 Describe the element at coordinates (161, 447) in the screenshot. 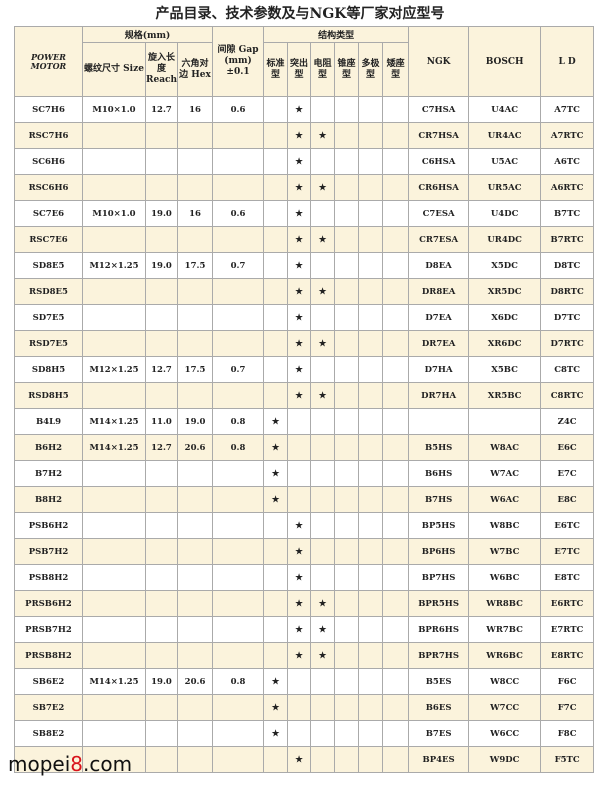

I see `table-cell: 12.7` at that location.